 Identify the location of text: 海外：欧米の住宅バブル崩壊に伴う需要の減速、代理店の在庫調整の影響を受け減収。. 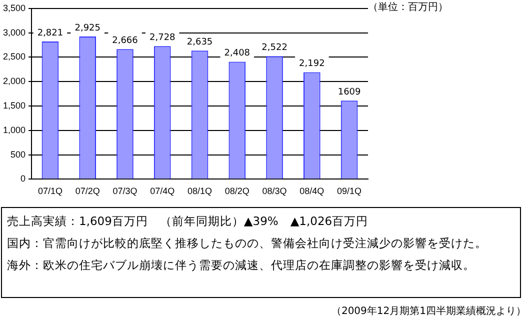
(241, 265).